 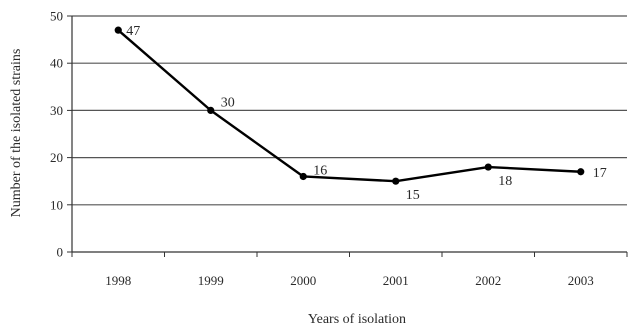 I want to click on x-tick-label-2001: 2001, so click(x=396, y=280).